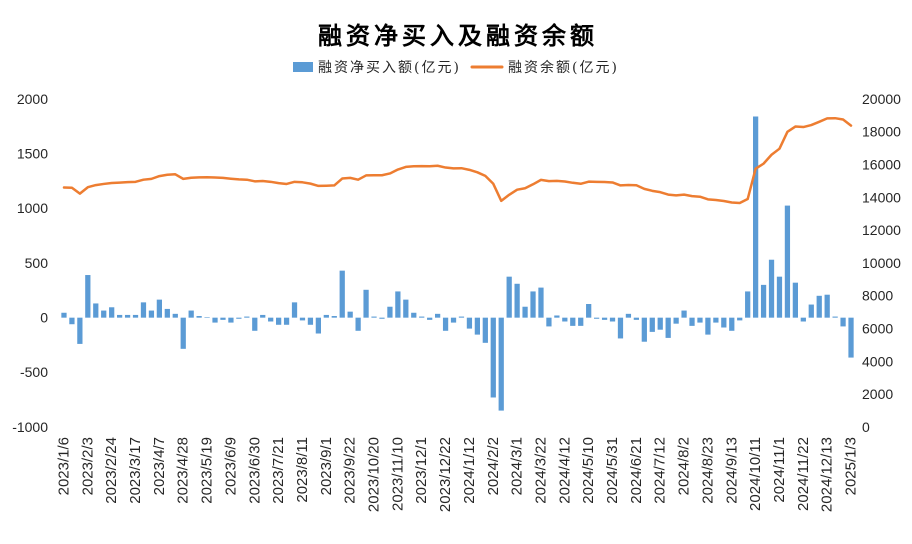 Image resolution: width=912 pixels, height=544 pixels. Describe the element at coordinates (707, 470) in the screenshot. I see `x-axis-tick-label: 2024/8/23` at that location.